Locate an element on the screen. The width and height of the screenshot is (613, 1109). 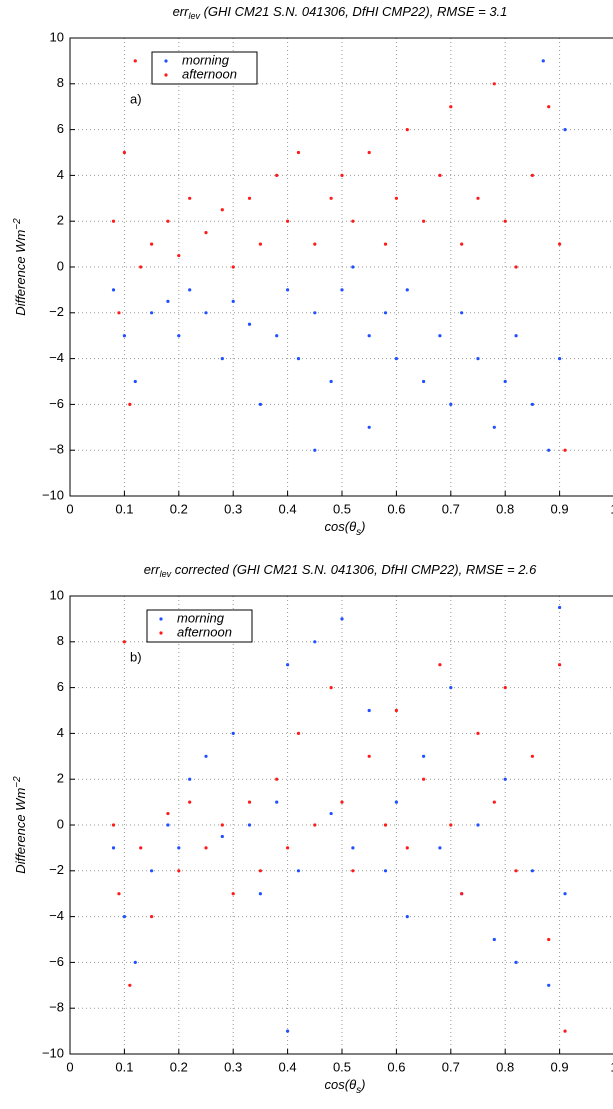
legend-box is located at coordinates (204, 68).